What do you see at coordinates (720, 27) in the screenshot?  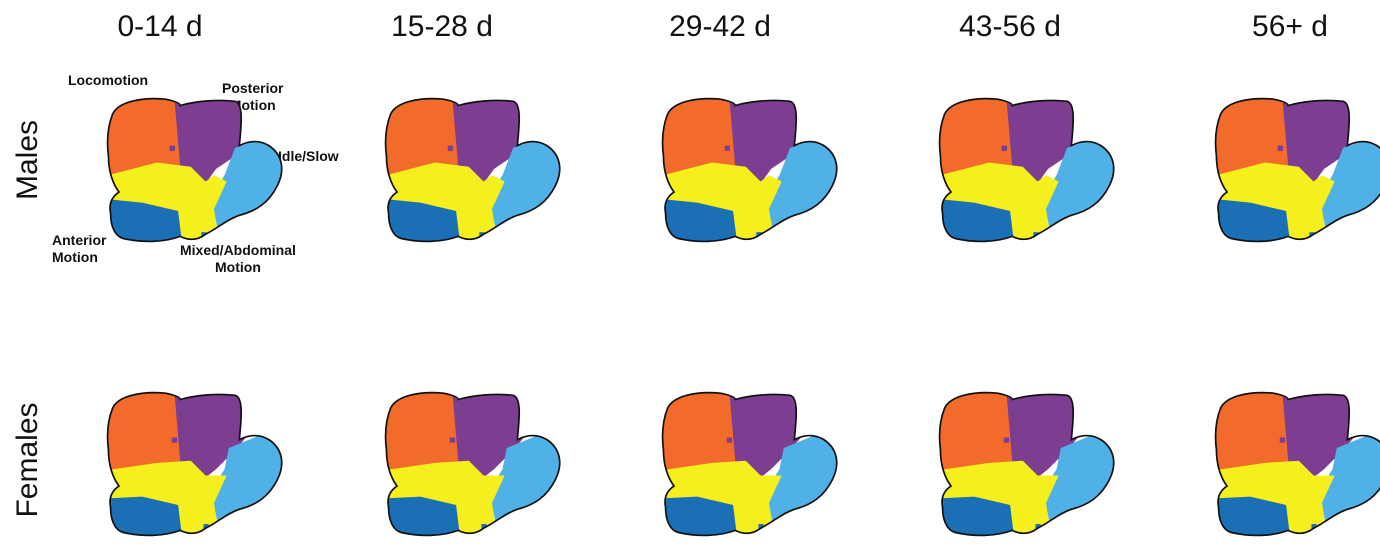 I see `column-title-29-42d: 29-42 d` at bounding box center [720, 27].